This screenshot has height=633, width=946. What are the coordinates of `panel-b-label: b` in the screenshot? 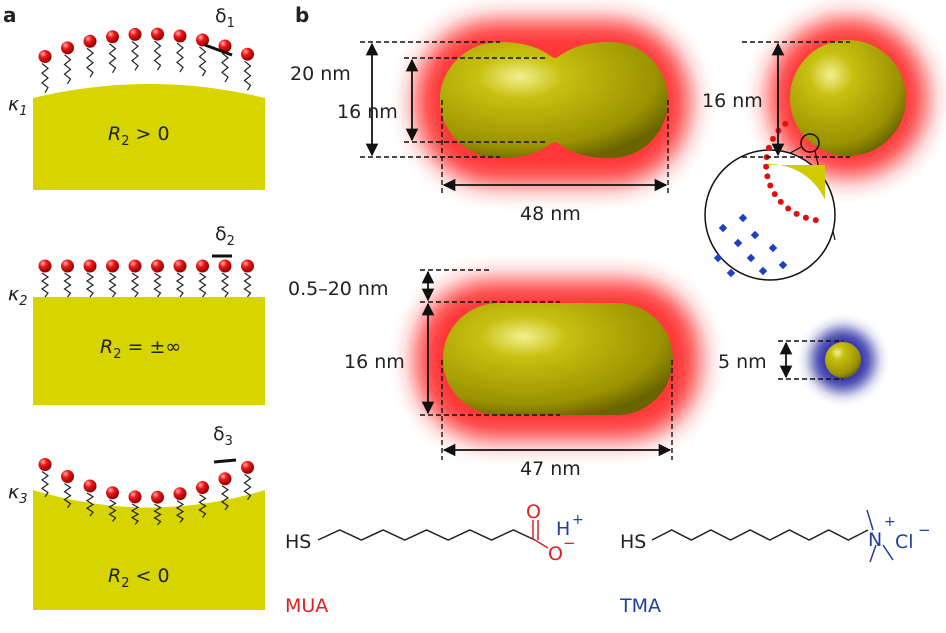 It's located at (302, 15).